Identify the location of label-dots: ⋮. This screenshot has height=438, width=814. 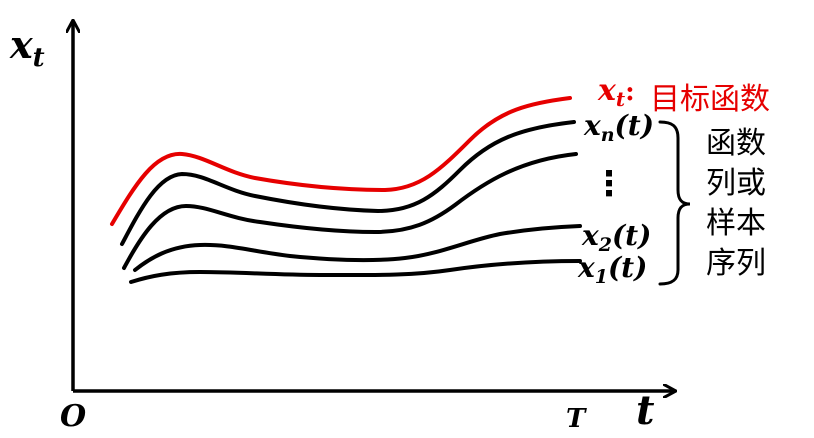
(609, 184).